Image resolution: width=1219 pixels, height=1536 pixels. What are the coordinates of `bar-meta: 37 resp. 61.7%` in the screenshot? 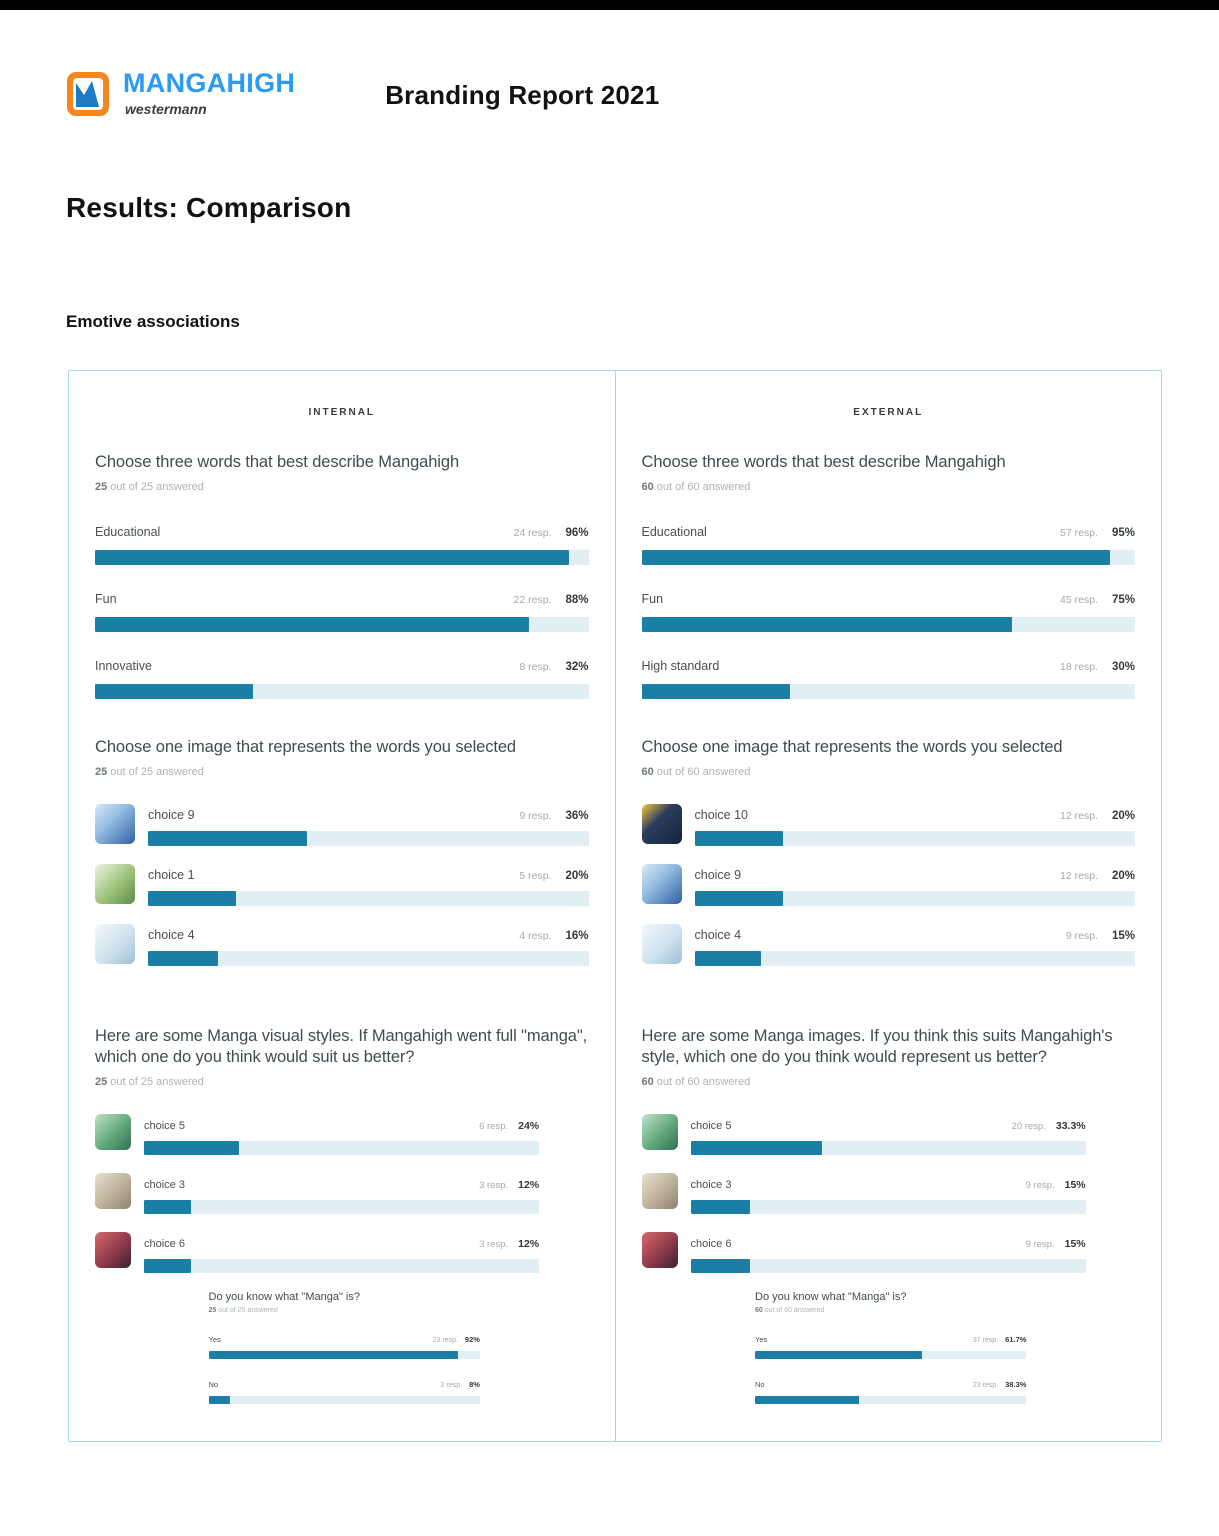 It's located at (1000, 1338).